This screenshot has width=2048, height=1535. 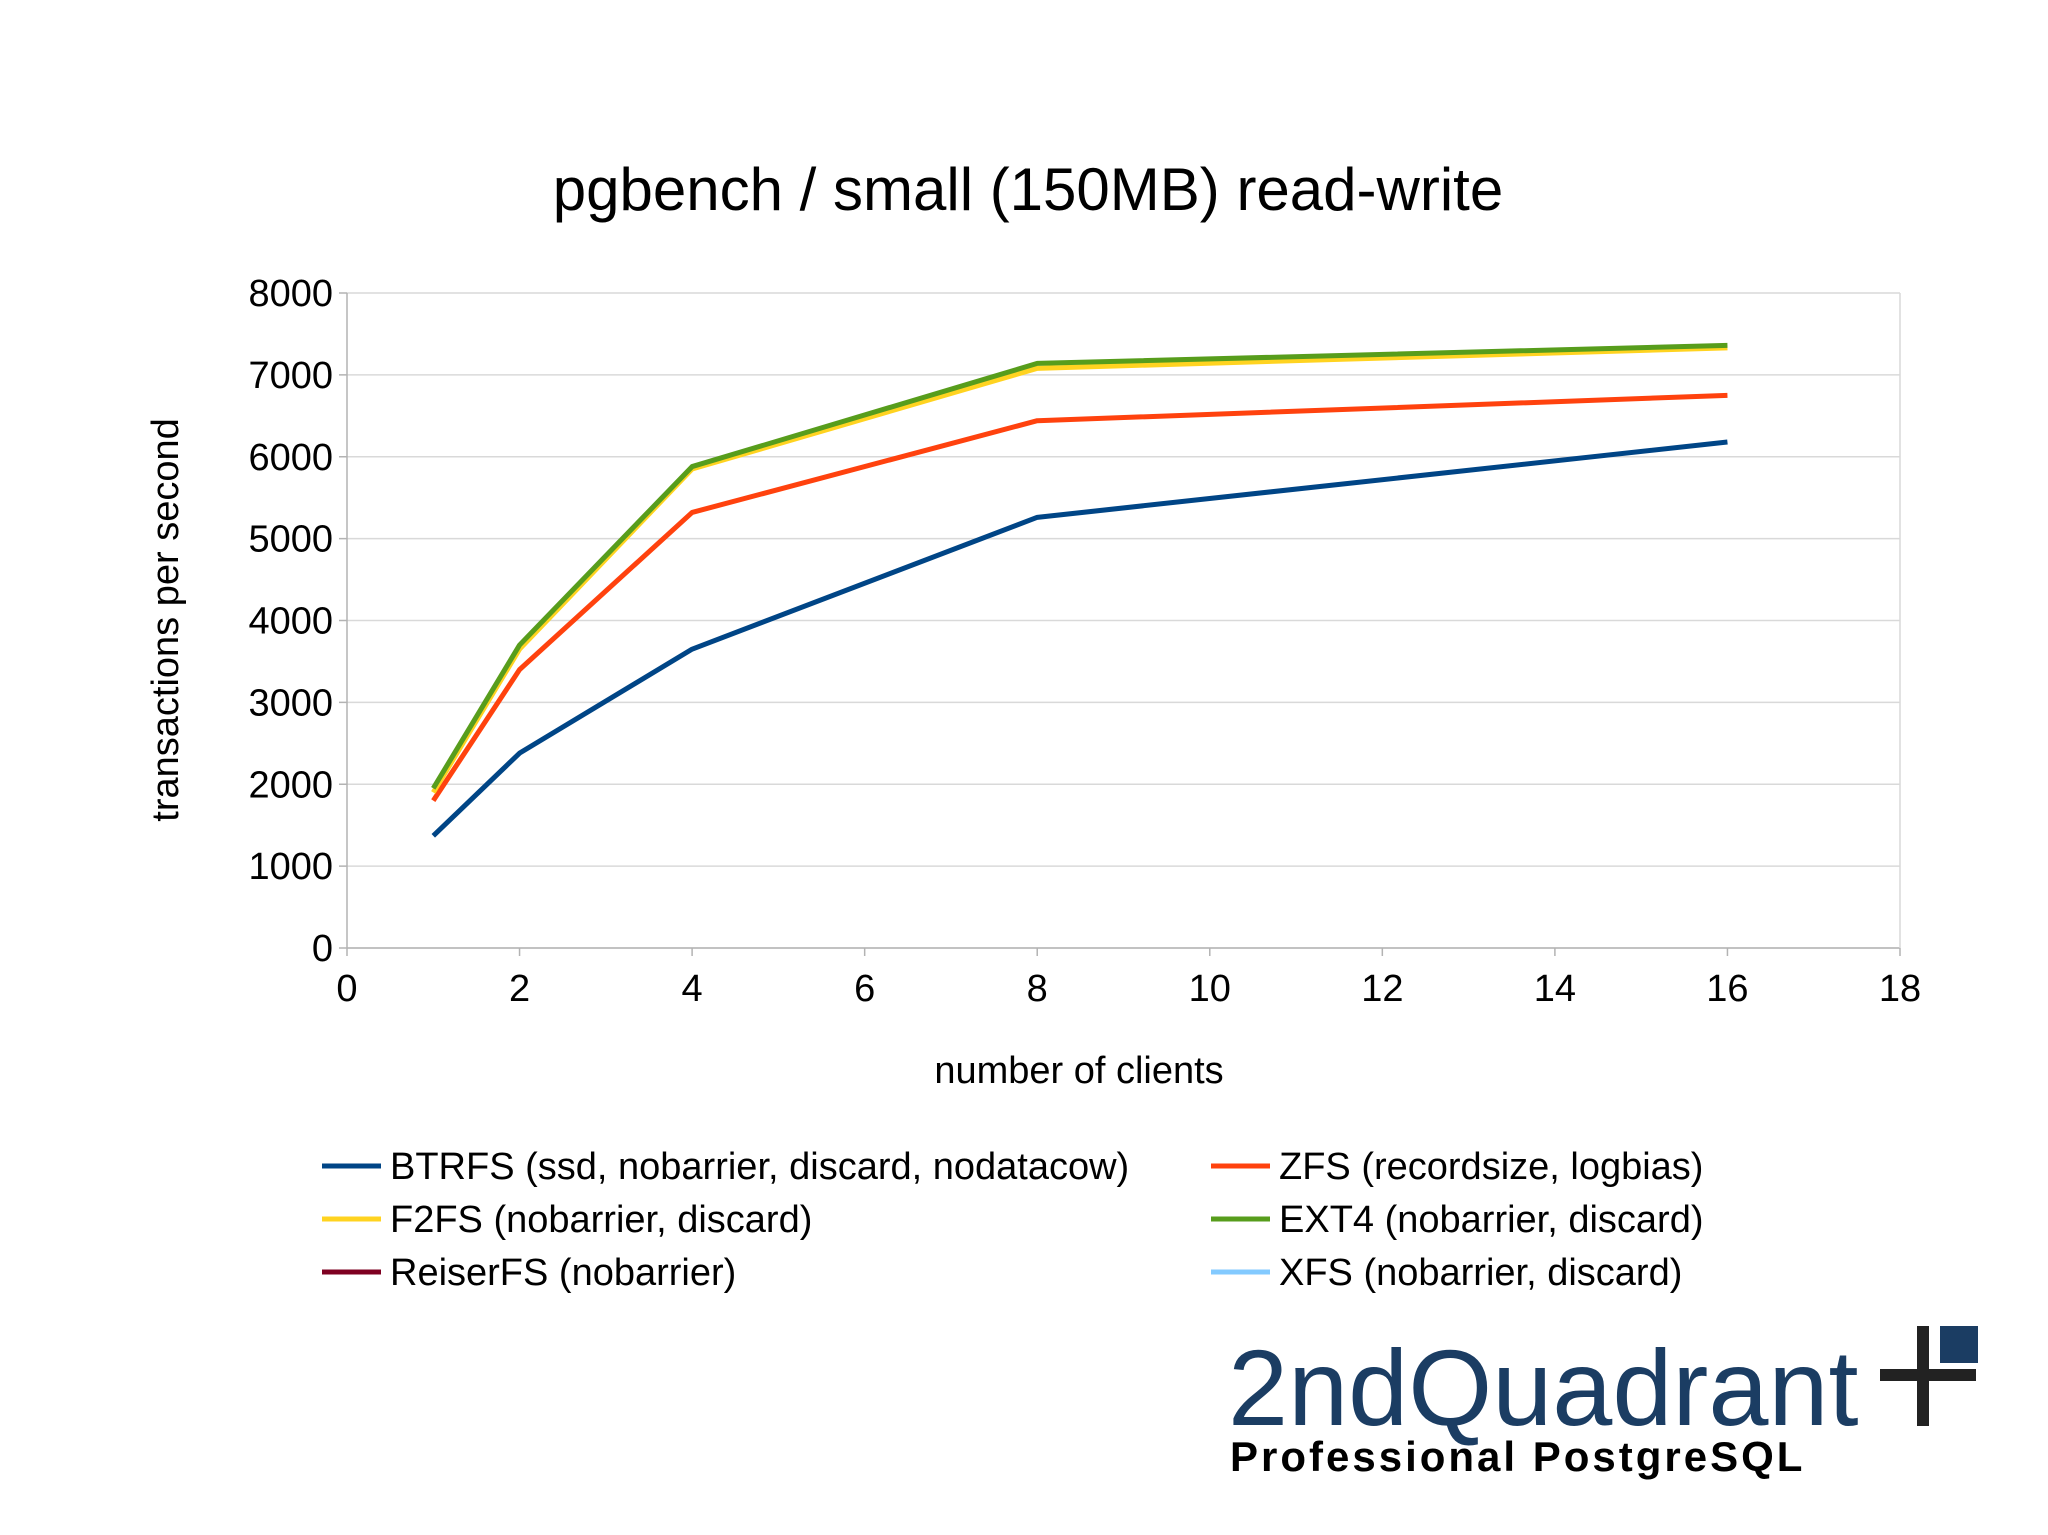 I want to click on logo-tagline: Professional PostgreSQL, so click(x=1517, y=1456).